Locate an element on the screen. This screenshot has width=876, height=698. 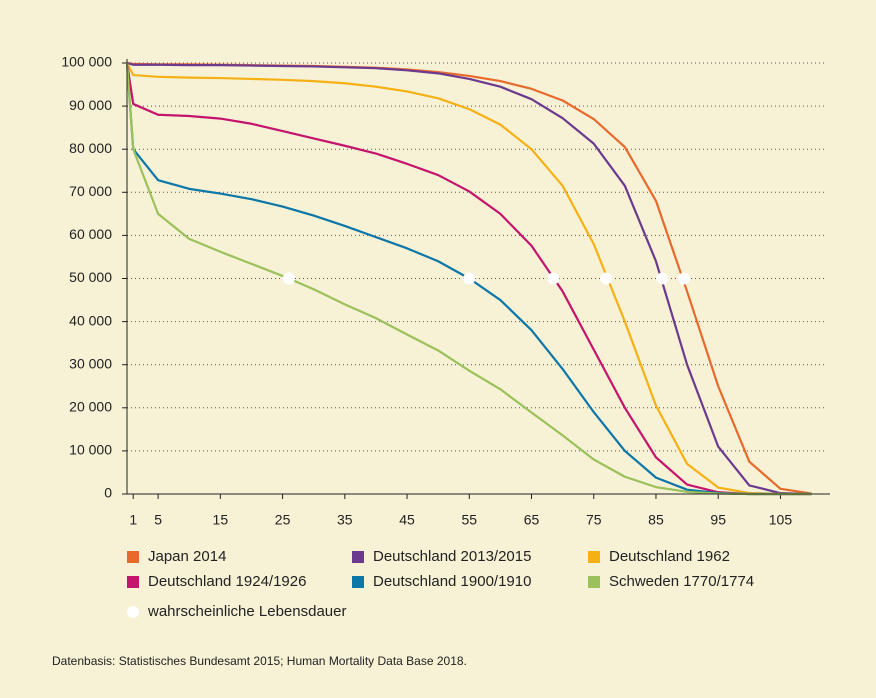
y-tick-label: 100 000 is located at coordinates (86, 62).